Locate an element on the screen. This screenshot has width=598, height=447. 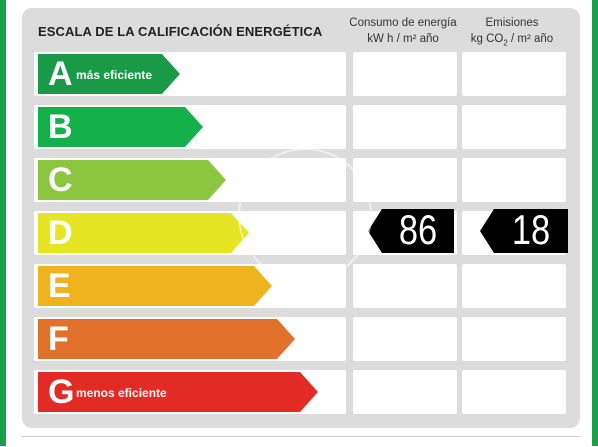
emissions-value-badge: 18 is located at coordinates (524, 229).